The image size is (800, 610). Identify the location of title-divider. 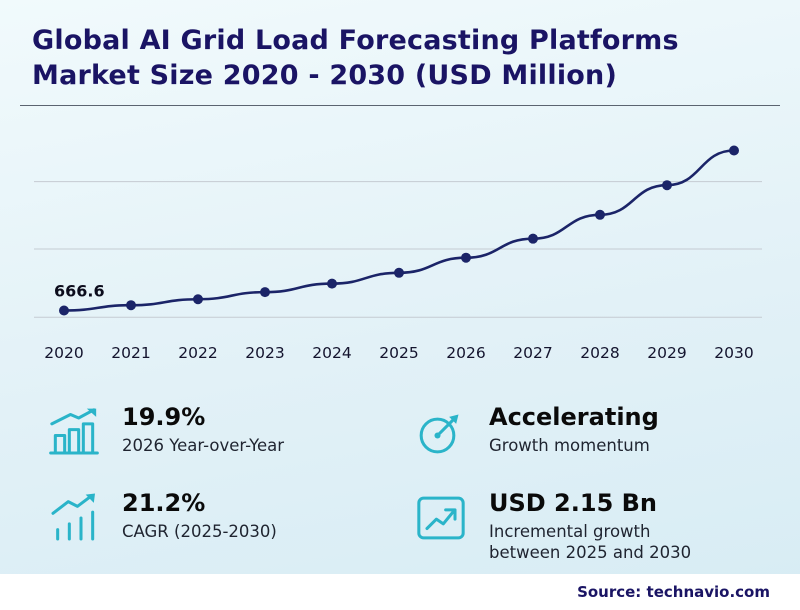
(400, 106).